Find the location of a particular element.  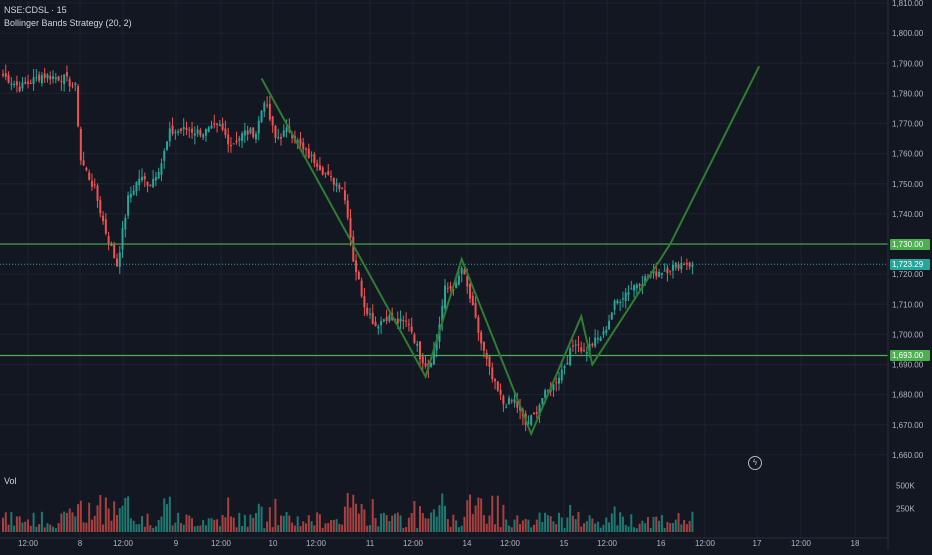

price-tick-label: 1,660.00 is located at coordinates (908, 455).